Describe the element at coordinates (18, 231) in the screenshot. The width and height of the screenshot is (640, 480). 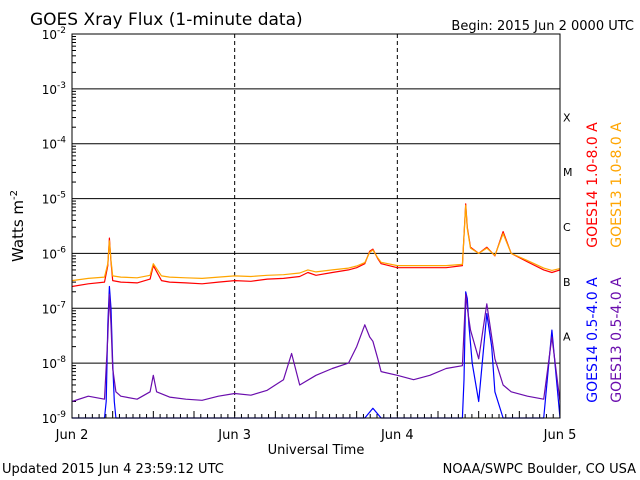
I see `y-axis-label-main: Watts m` at that location.